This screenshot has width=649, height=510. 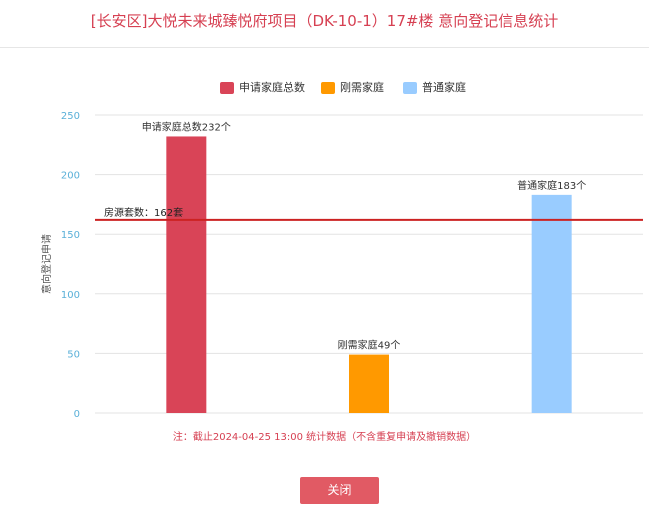 I want to click on y-tick-label: 150, so click(x=70, y=235).